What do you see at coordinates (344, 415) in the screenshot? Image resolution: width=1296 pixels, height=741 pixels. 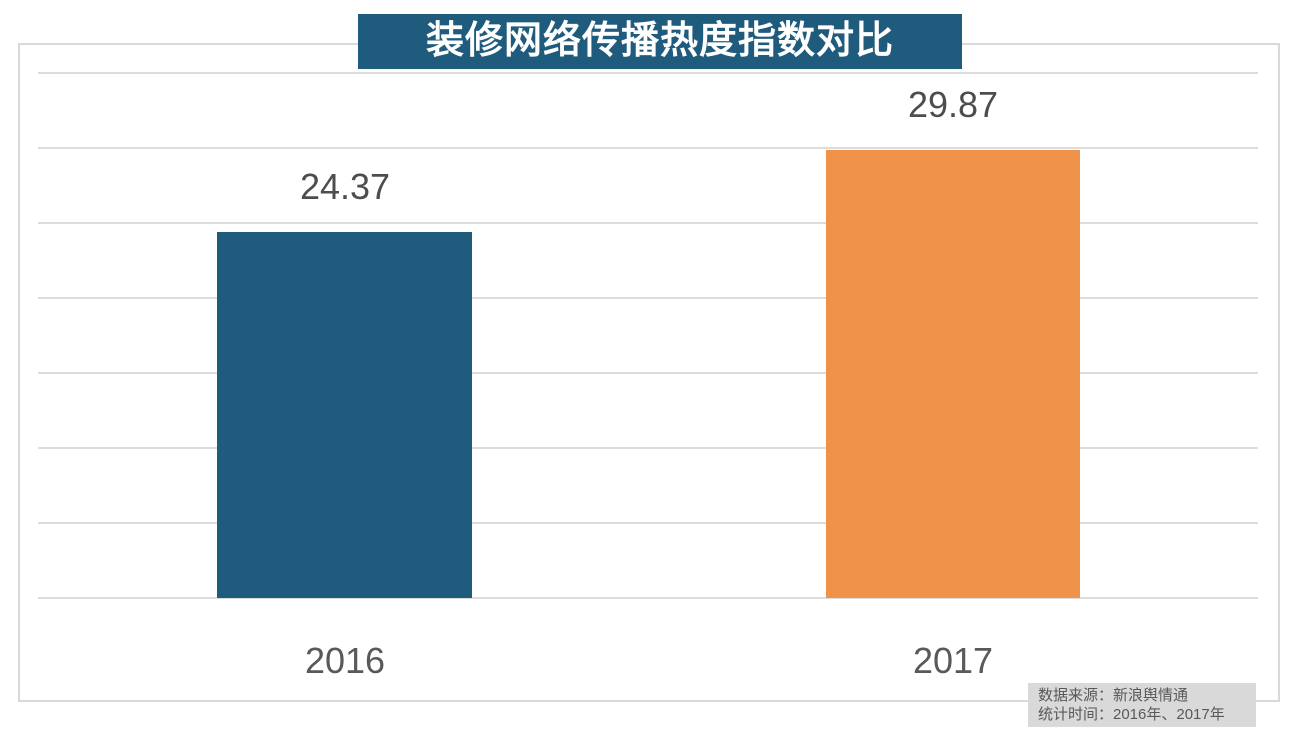 I see `bar-2016` at bounding box center [344, 415].